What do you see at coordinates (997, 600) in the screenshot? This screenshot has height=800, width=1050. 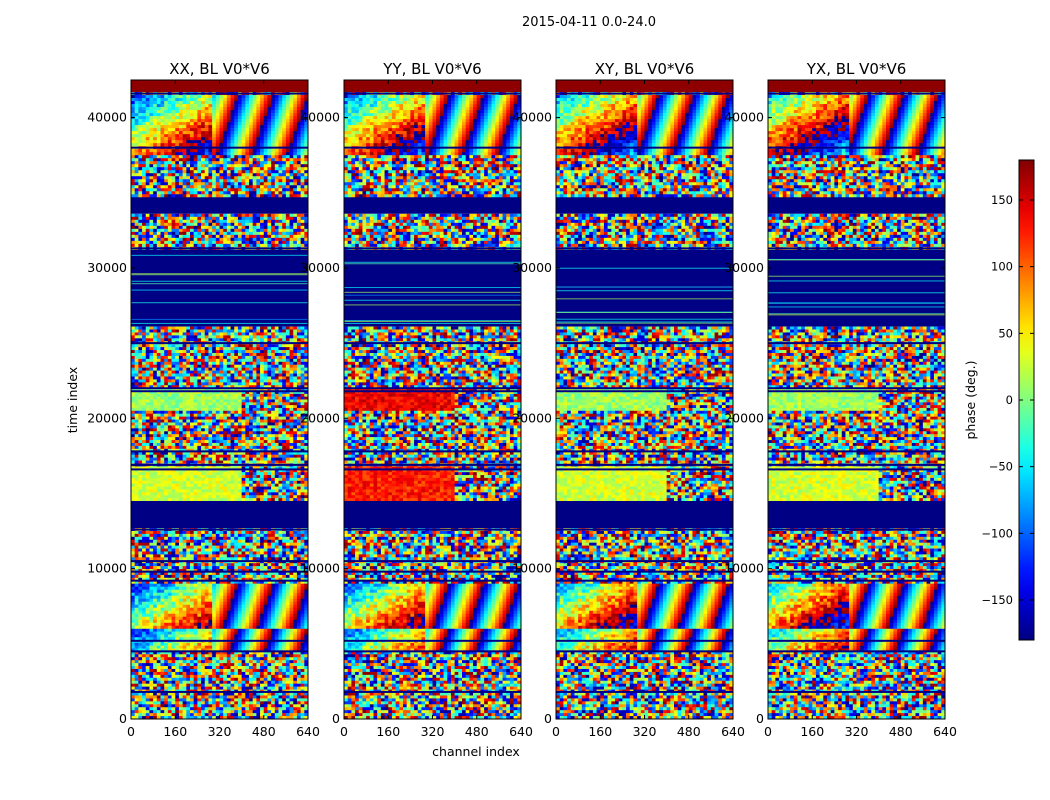 I see `colorbar-tick-label: −150` at bounding box center [997, 600].